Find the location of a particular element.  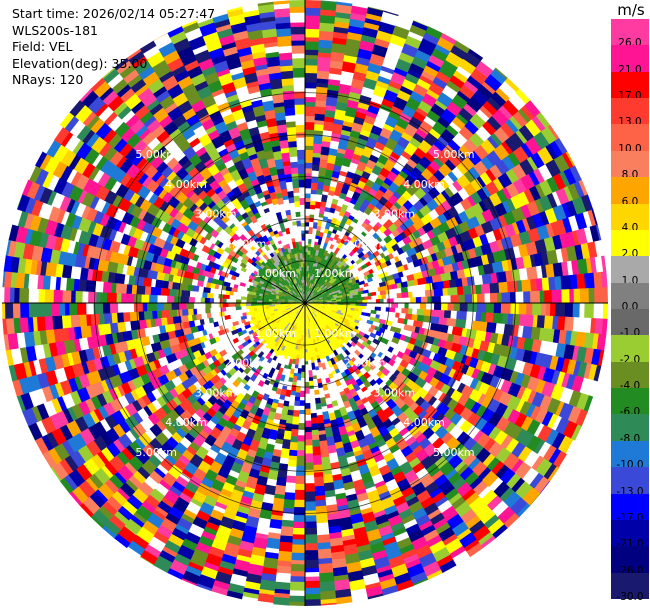

nrays-text: NRays: 120 is located at coordinates (48, 79).